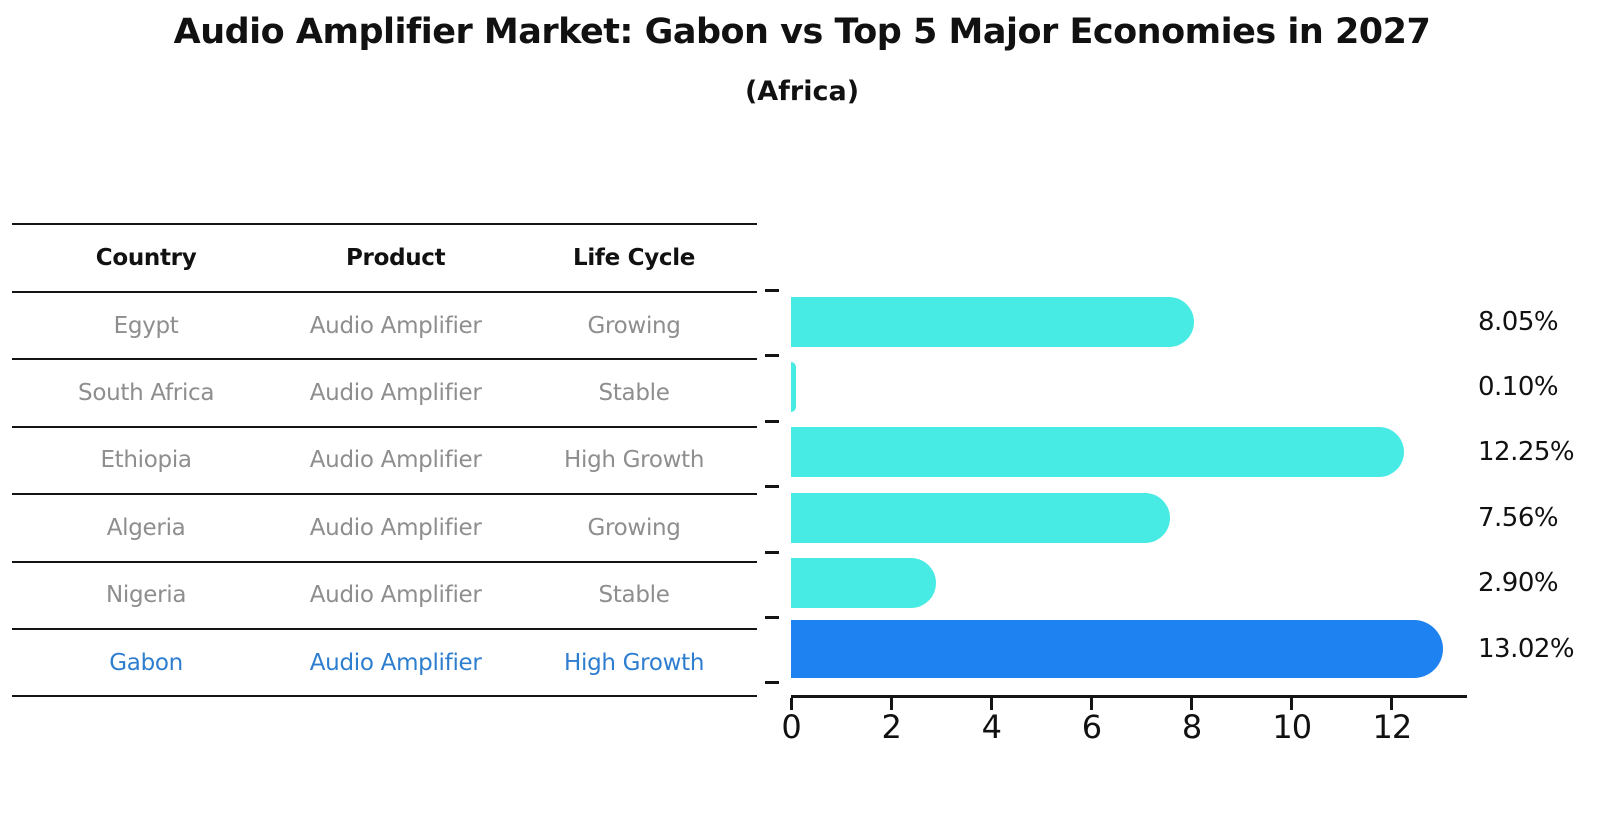 The height and width of the screenshot is (823, 1604). Describe the element at coordinates (1117, 649) in the screenshot. I see `bar-gabon` at that location.